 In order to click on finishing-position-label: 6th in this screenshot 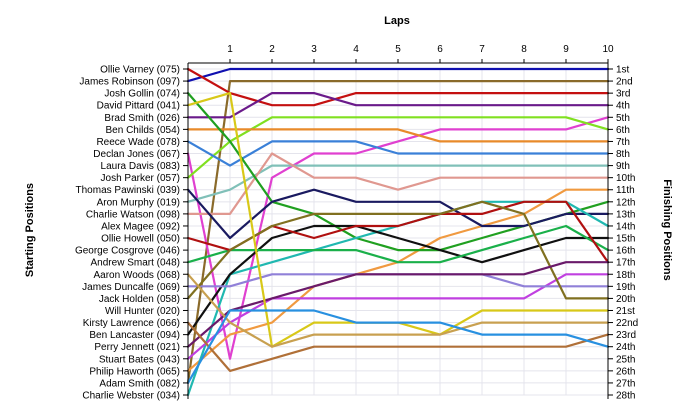, I will do `click(623, 130)`.